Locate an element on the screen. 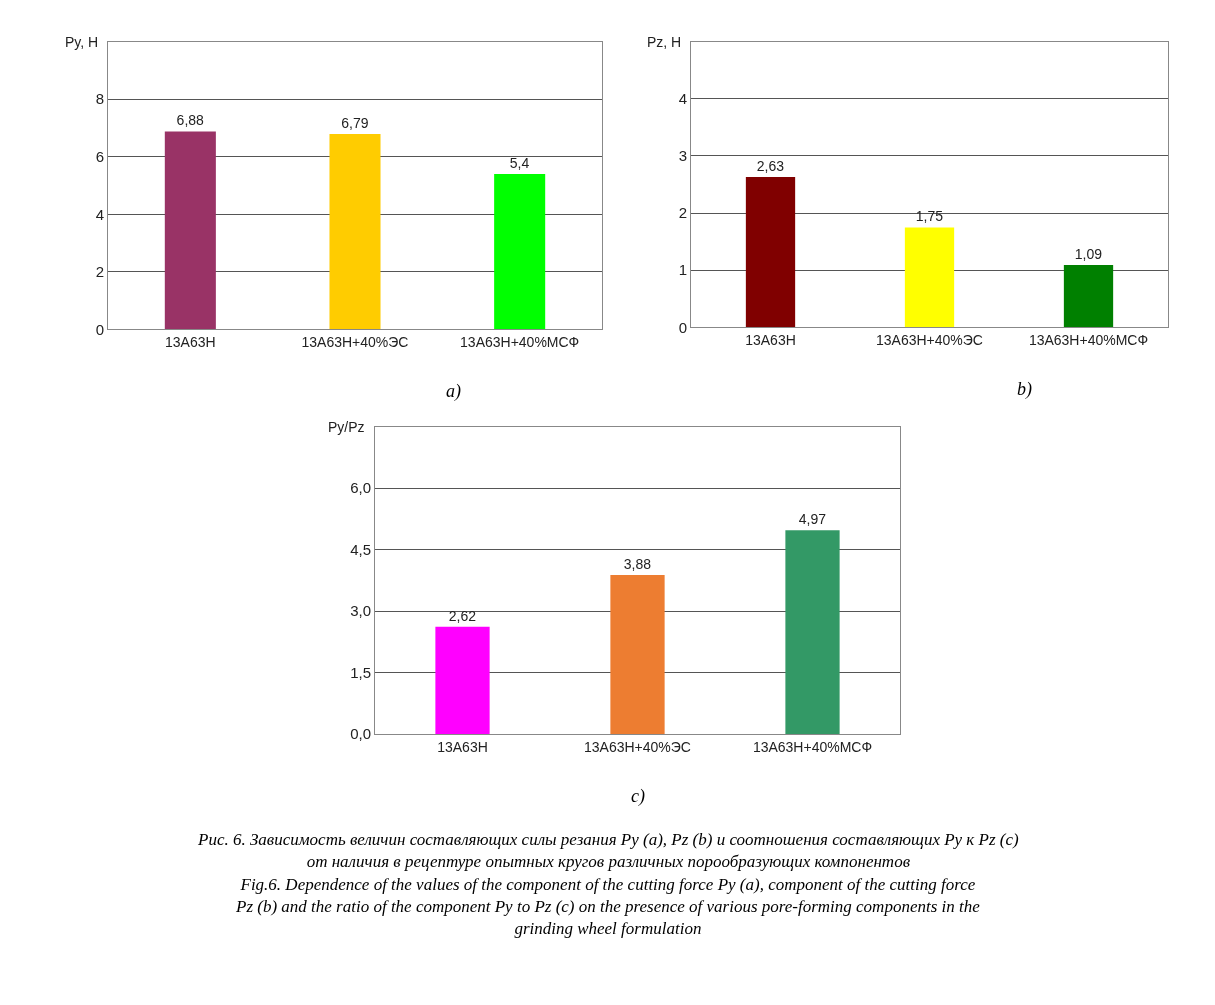  y-axis-title: Pz, Н is located at coordinates (664, 42).